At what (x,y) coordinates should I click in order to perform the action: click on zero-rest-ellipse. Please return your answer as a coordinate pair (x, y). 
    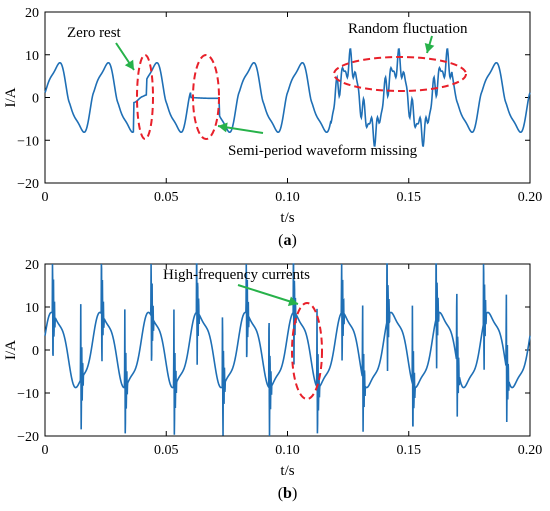
    Looking at the image, I should click on (145, 97).